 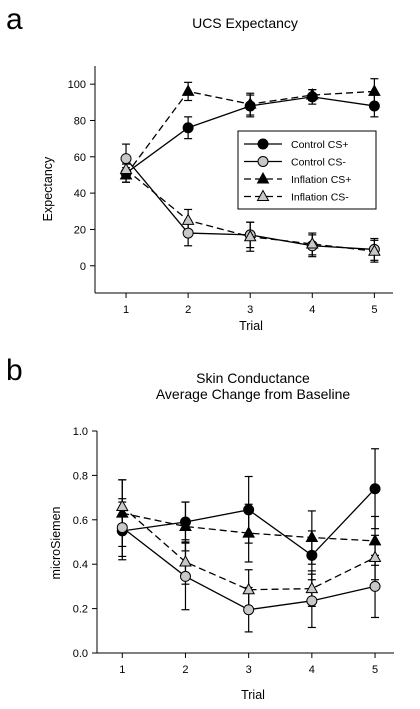 What do you see at coordinates (48, 188) in the screenshot?
I see `panel-a-ylabel: Expectancy` at bounding box center [48, 188].